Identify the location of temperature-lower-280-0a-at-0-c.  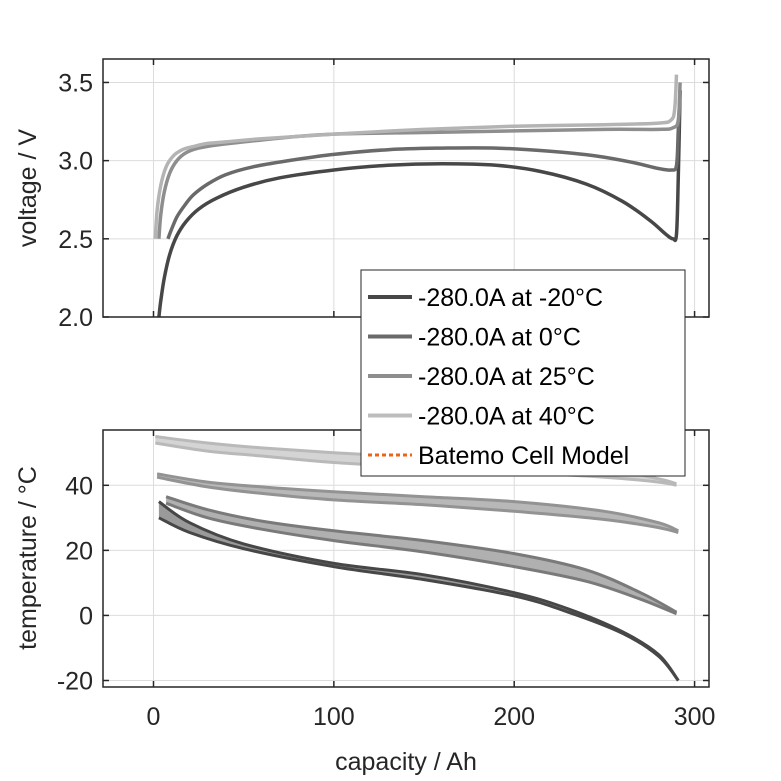
(421, 558).